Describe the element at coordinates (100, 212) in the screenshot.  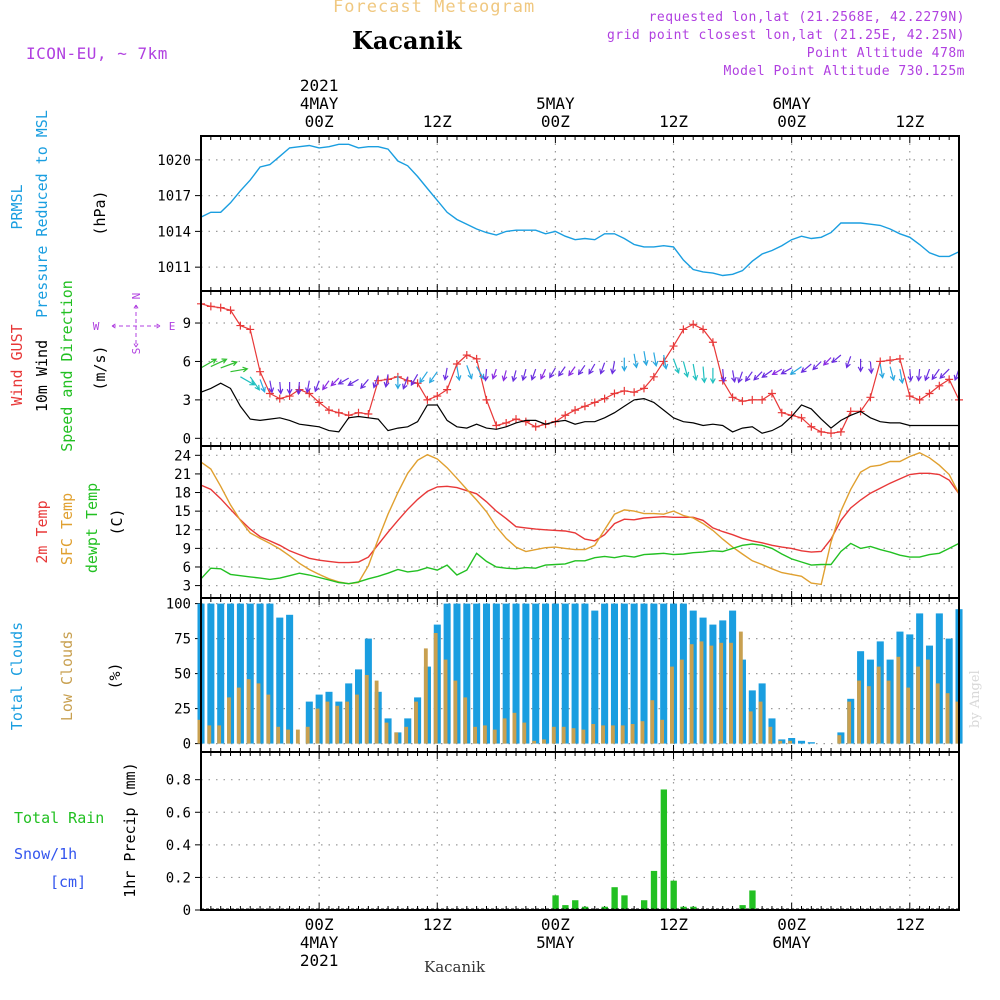
I see `ylabel-hpa: (hPa)` at that location.